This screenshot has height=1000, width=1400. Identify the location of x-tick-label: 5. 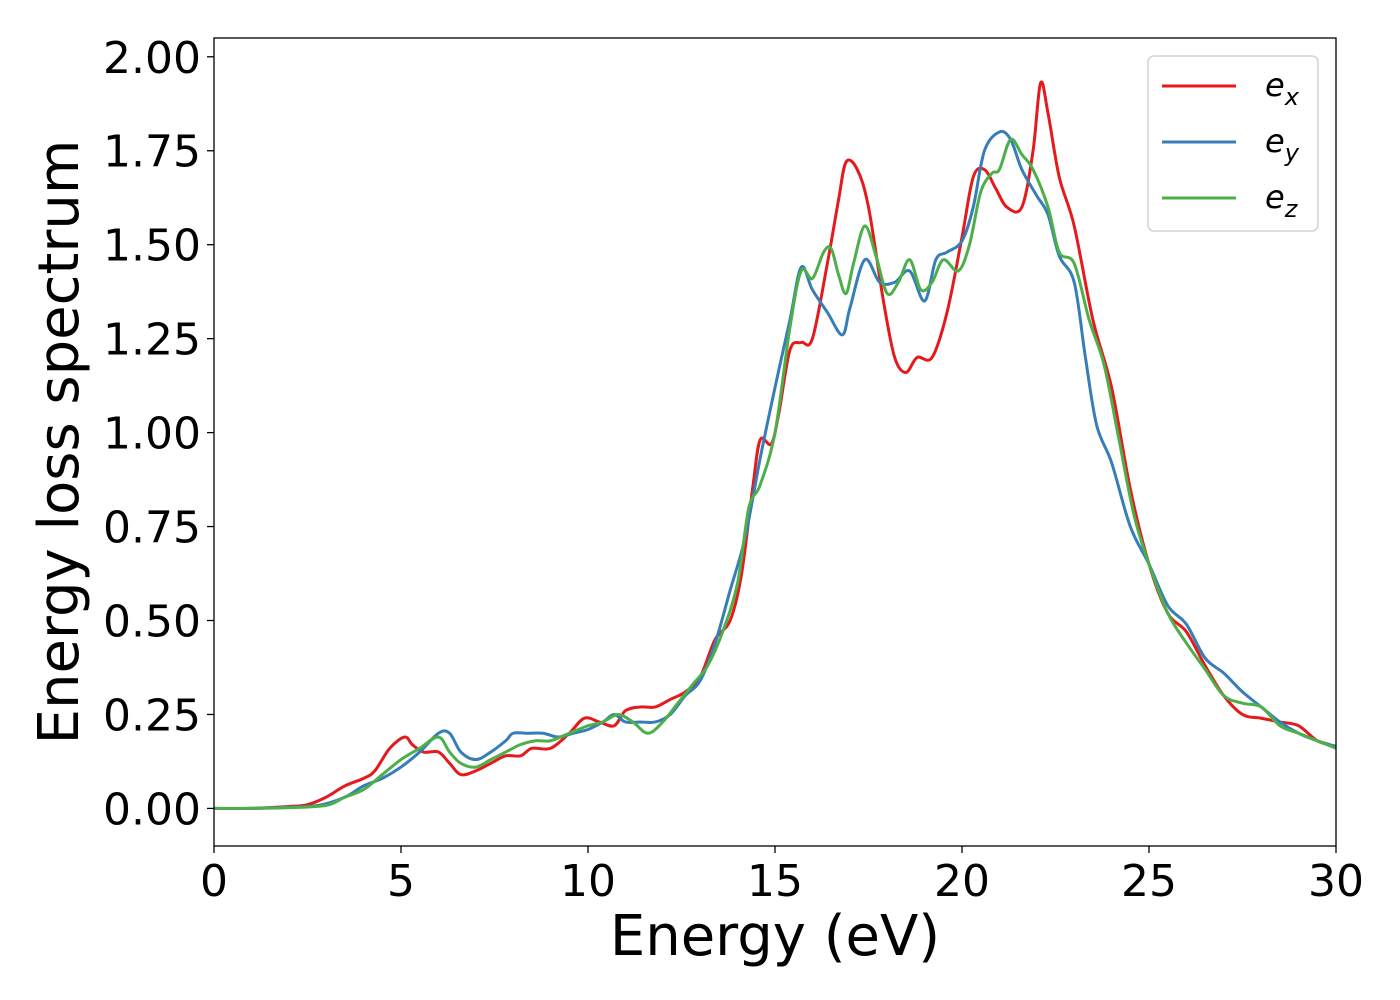
(401, 881).